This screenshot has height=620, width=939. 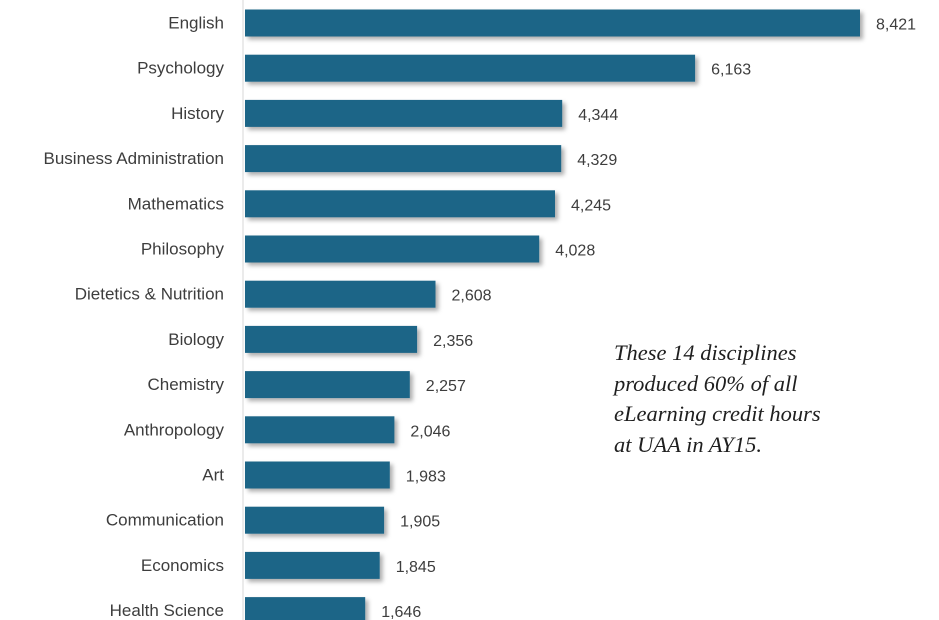 What do you see at coordinates (731, 70) in the screenshot?
I see `value-label: 6,163` at bounding box center [731, 70].